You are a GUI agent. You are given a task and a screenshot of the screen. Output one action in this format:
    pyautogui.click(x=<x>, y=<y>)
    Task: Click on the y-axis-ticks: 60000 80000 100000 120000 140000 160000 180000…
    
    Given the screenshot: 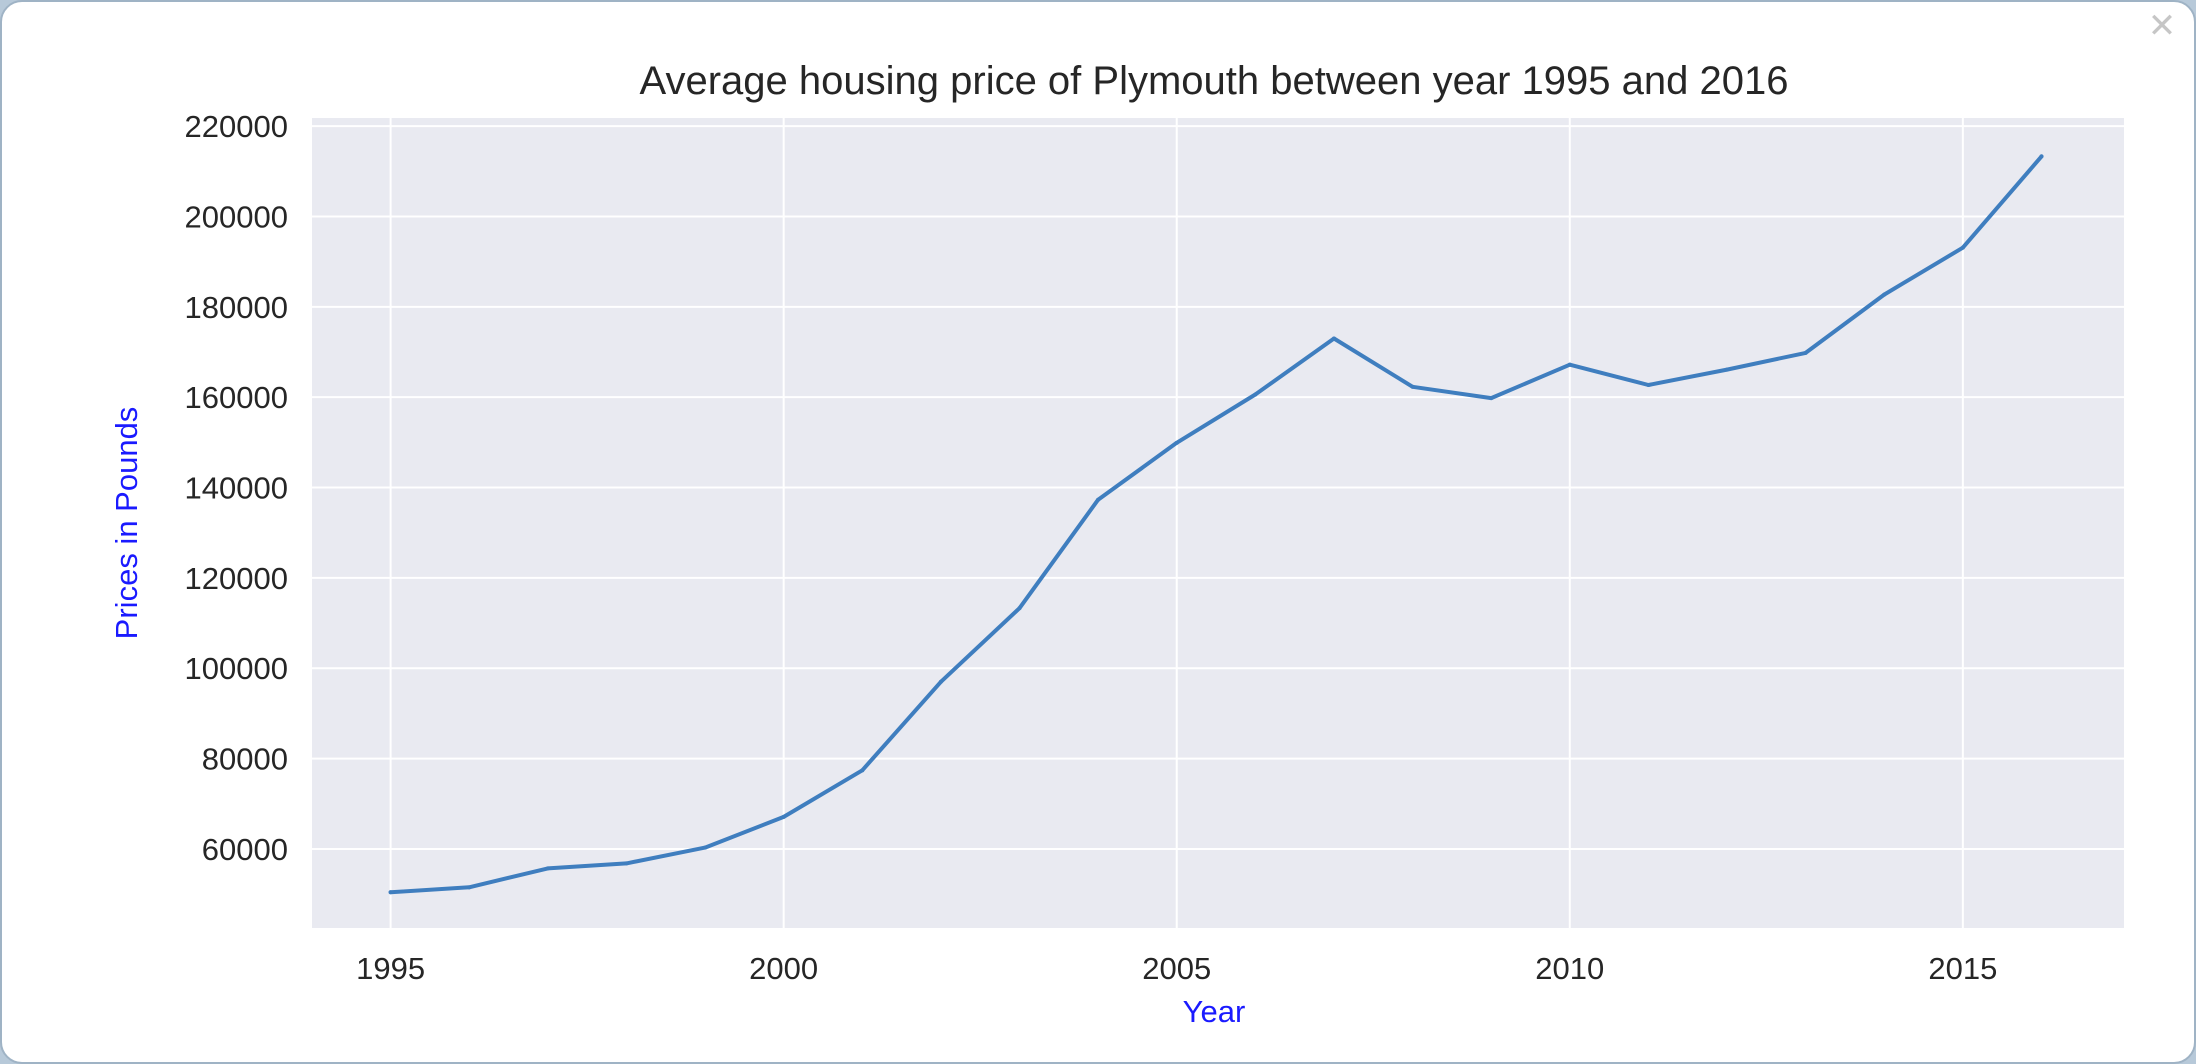 What is the action you would take?
    pyautogui.click(x=236, y=488)
    